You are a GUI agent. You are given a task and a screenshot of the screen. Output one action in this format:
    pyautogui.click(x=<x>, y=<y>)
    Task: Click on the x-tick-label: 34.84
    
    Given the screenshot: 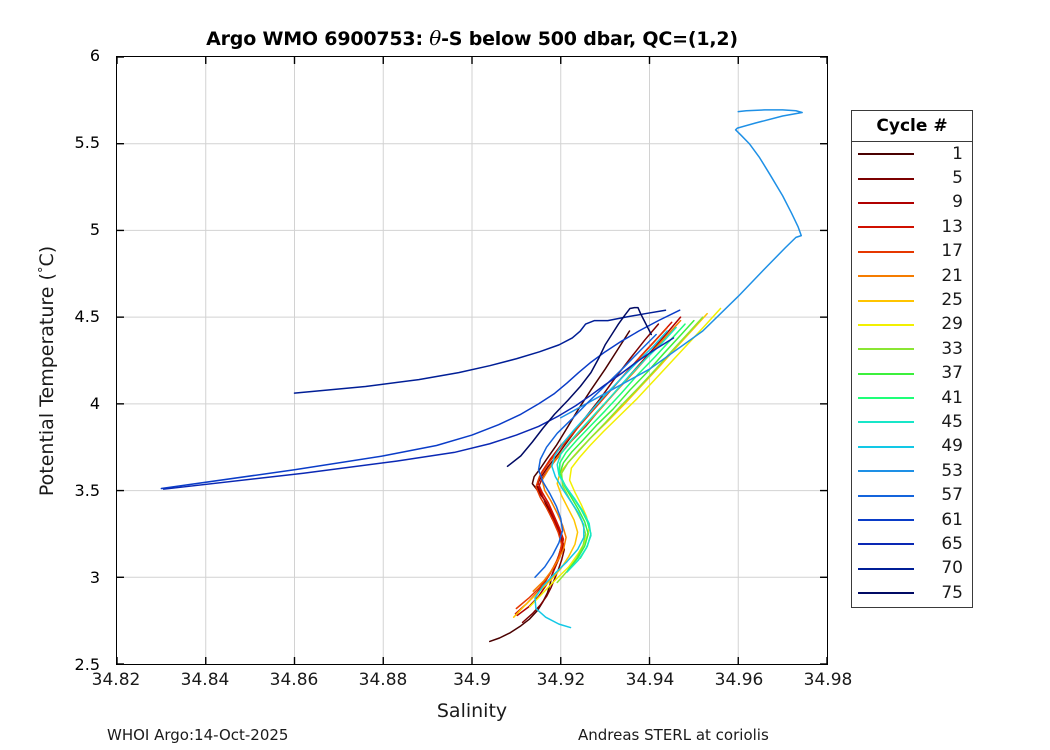 What is the action you would take?
    pyautogui.click(x=205, y=680)
    